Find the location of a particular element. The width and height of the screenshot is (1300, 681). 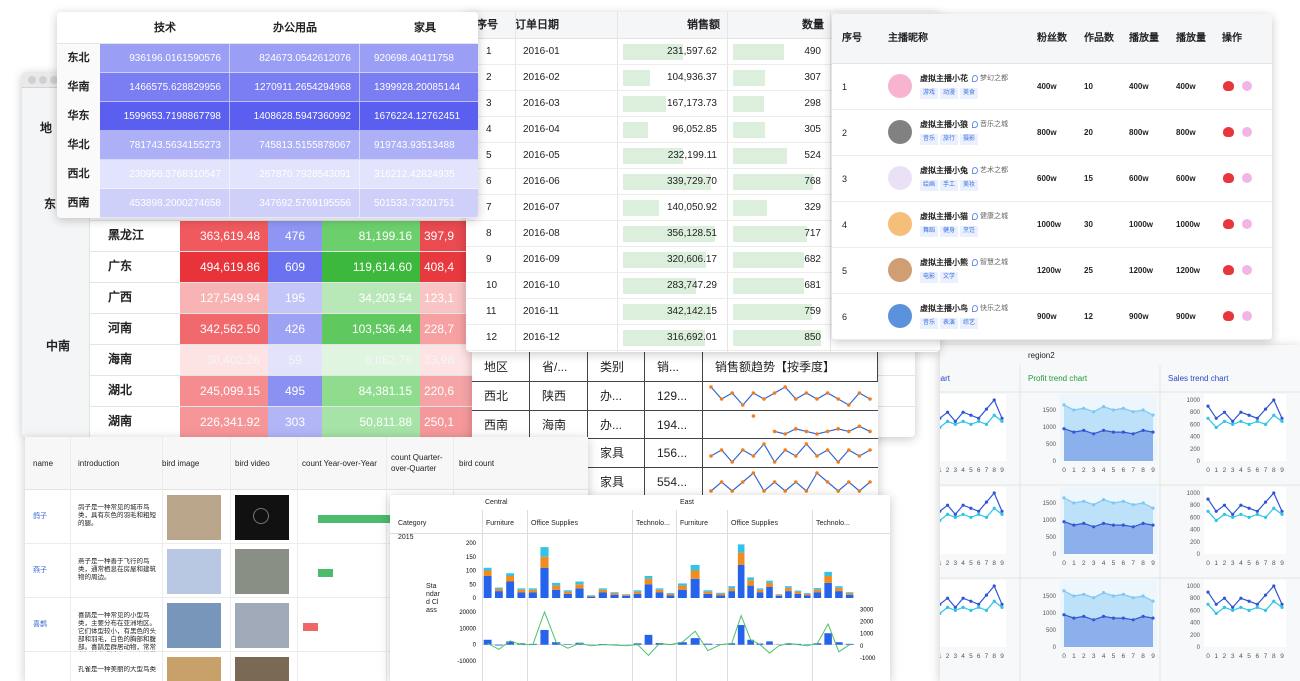

column-header: 序号 is located at coordinates (852, 38).